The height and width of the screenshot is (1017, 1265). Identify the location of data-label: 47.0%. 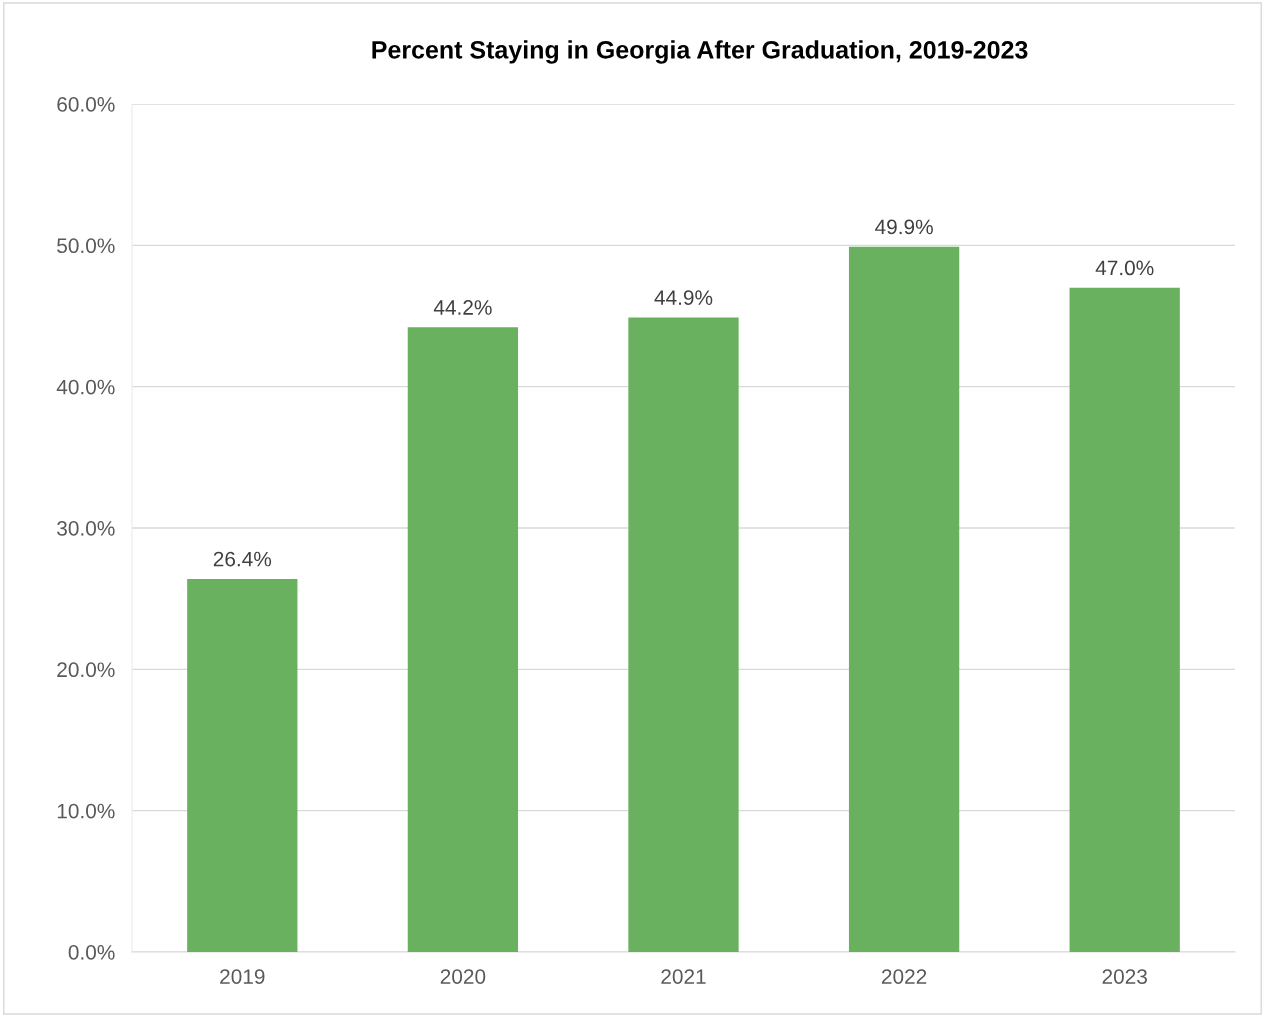
(1124, 268).